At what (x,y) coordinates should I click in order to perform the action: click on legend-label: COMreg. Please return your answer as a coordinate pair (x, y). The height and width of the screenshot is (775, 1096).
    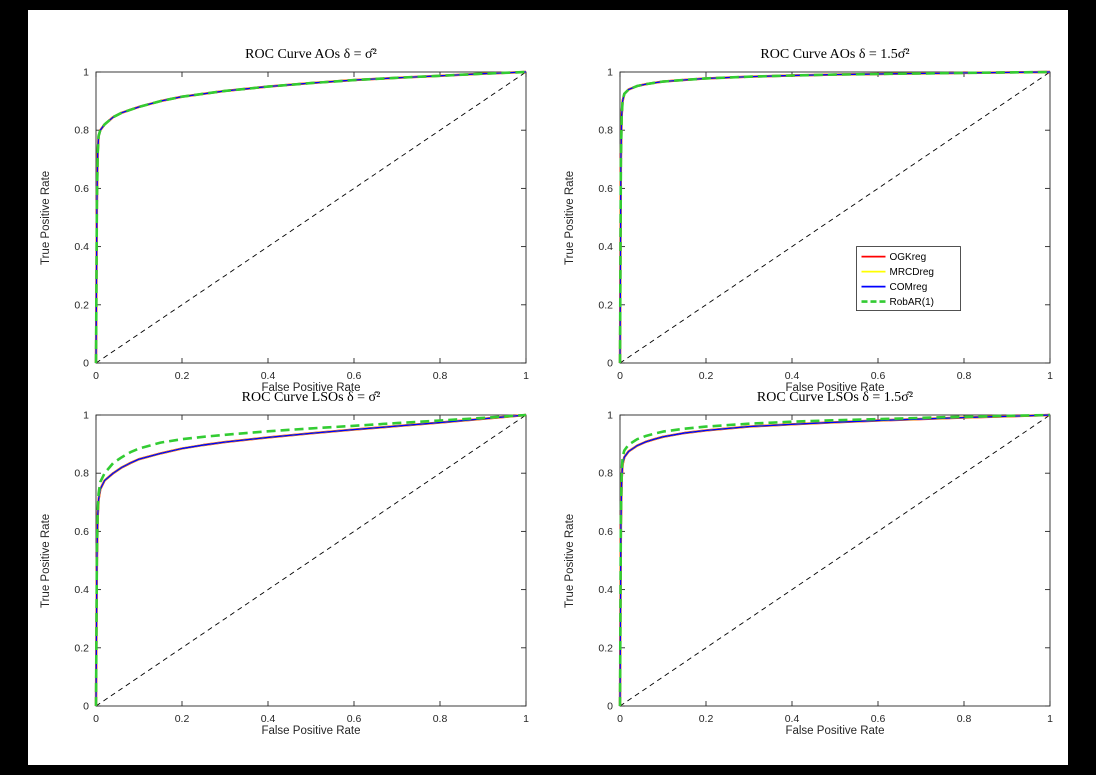
    Looking at the image, I should click on (909, 287).